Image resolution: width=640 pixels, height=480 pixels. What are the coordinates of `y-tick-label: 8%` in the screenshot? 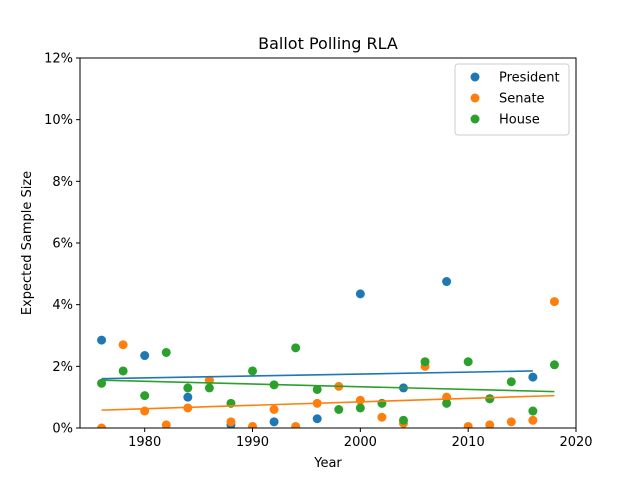 It's located at (62, 182).